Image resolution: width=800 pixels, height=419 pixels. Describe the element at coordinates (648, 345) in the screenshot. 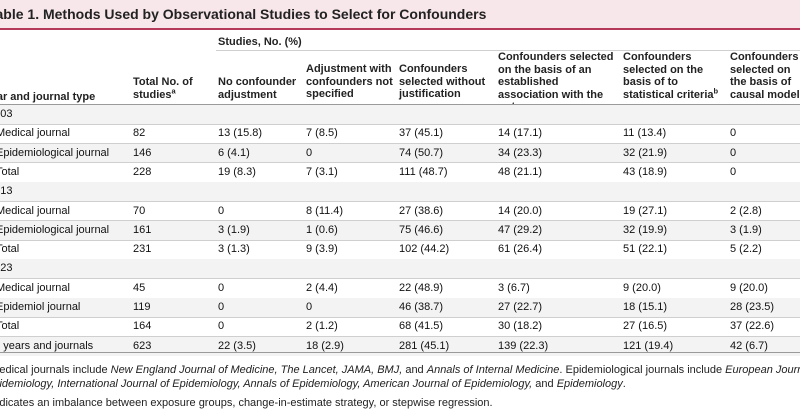

I see `table-cell-c5: 121 (19.4)` at that location.